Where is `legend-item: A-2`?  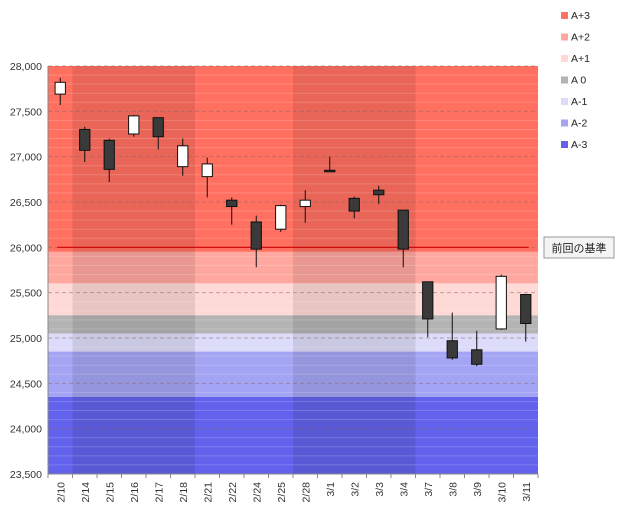 legend-item: A-2 is located at coordinates (574, 124).